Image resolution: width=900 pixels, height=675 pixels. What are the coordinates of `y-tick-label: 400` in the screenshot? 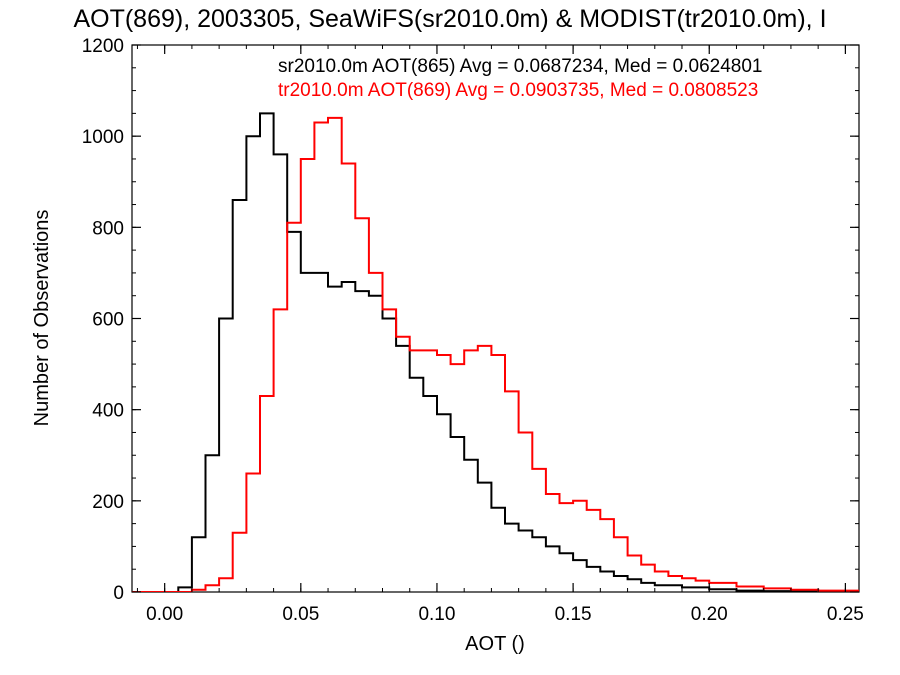 It's located at (108, 411).